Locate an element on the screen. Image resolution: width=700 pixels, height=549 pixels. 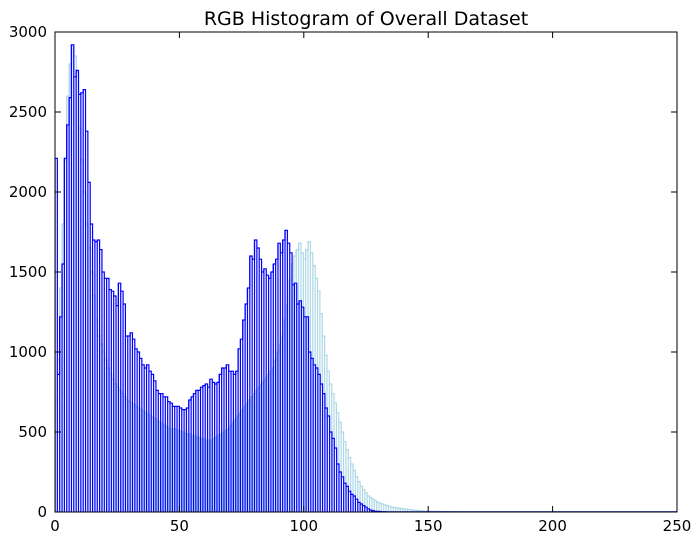
x-tick-label: 250 is located at coordinates (677, 526).